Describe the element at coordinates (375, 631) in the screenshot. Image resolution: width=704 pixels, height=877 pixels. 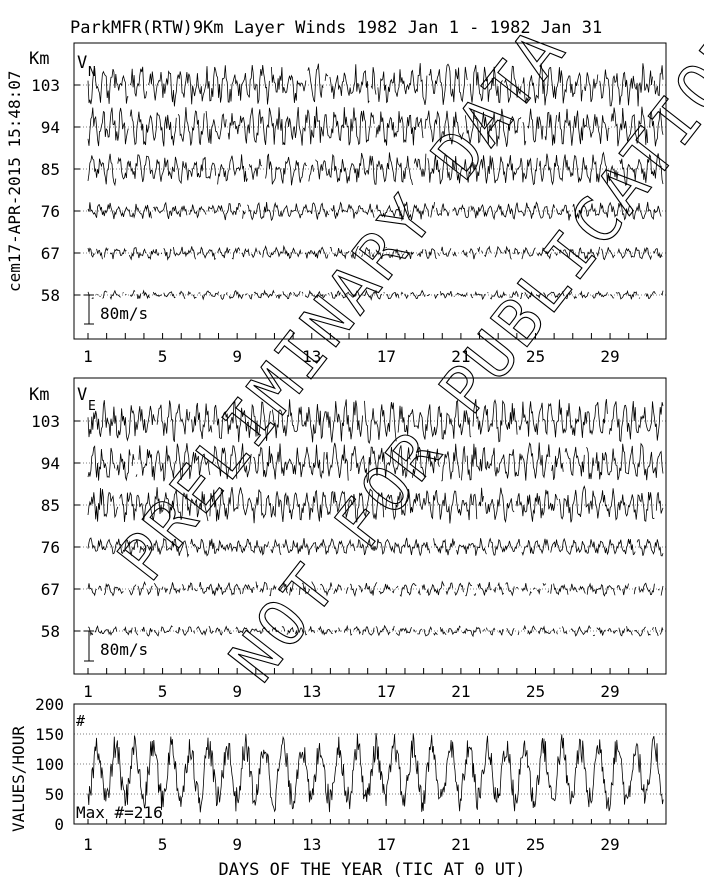
I see `trace-58km` at that location.